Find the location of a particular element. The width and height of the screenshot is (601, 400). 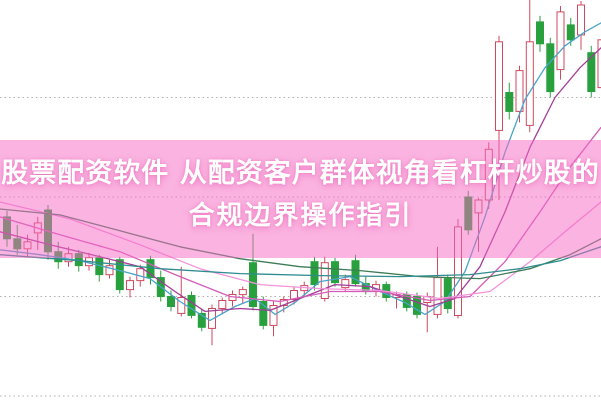

headline-line-1: 股票配资软件 从配资客户群体视角看杠杆炒股的 is located at coordinates (300, 173).